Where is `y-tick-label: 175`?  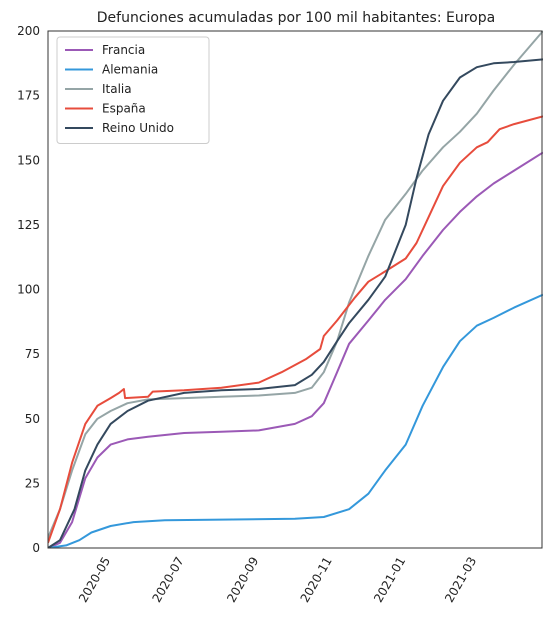
y-tick-label: 175 is located at coordinates (28, 96).